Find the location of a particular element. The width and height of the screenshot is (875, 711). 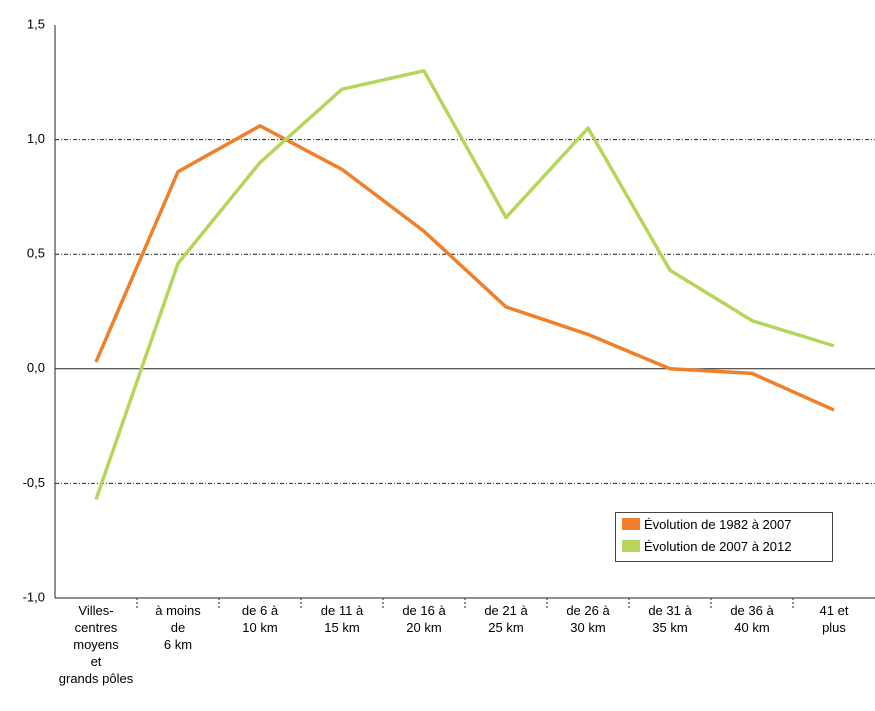

x-tick-label: de 26 à 30 km is located at coordinates (588, 619).